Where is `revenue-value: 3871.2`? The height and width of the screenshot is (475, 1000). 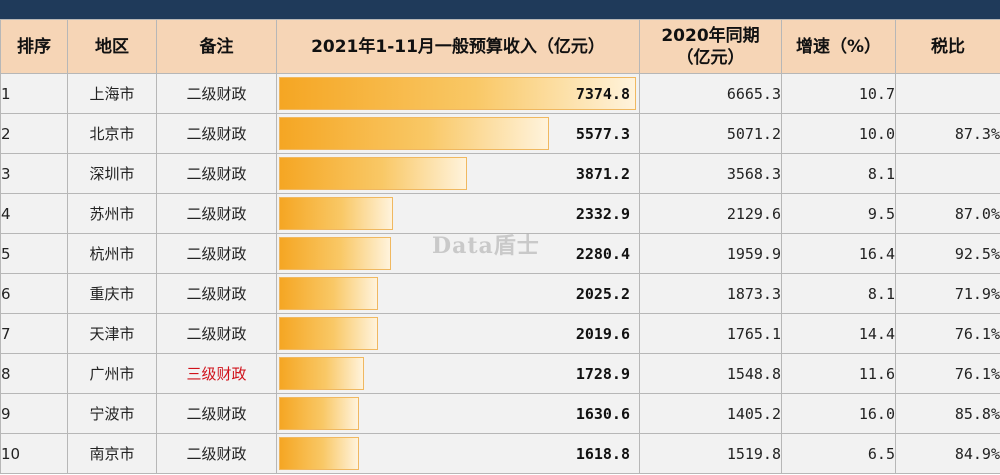
revenue-value: 3871.2 is located at coordinates (602, 173).